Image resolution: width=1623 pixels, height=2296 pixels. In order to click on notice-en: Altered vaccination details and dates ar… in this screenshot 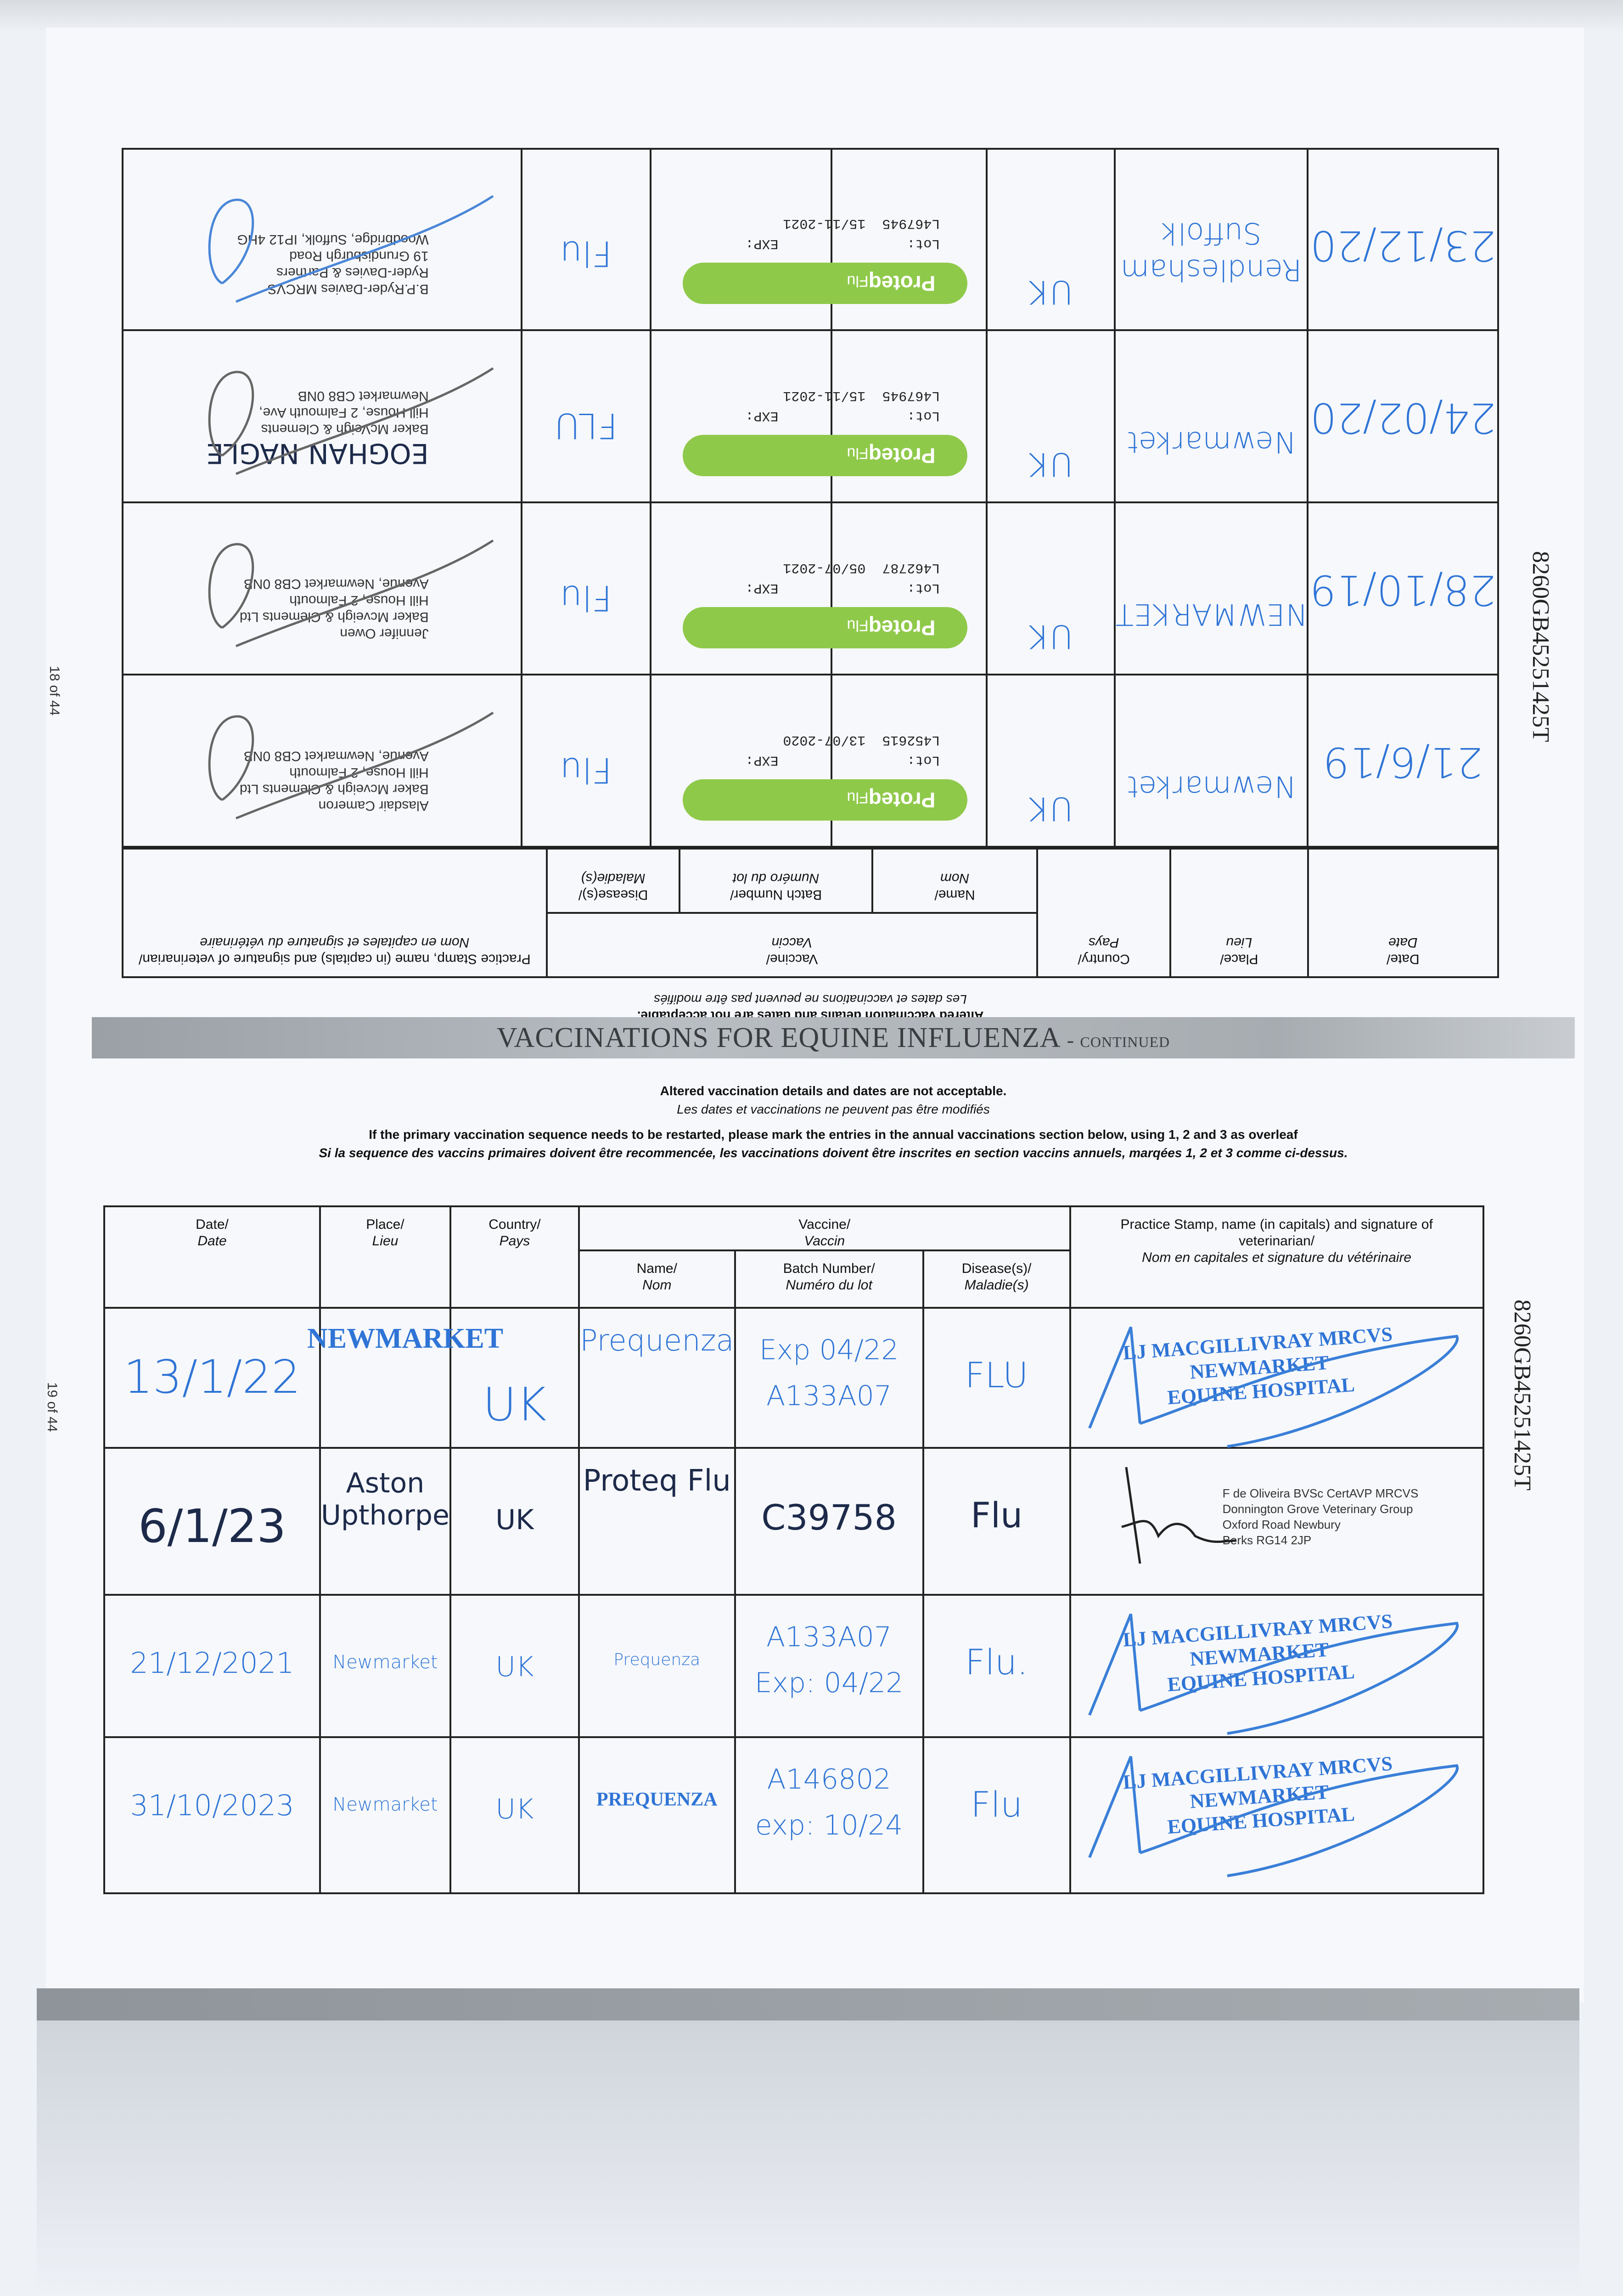, I will do `click(833, 1091)`.